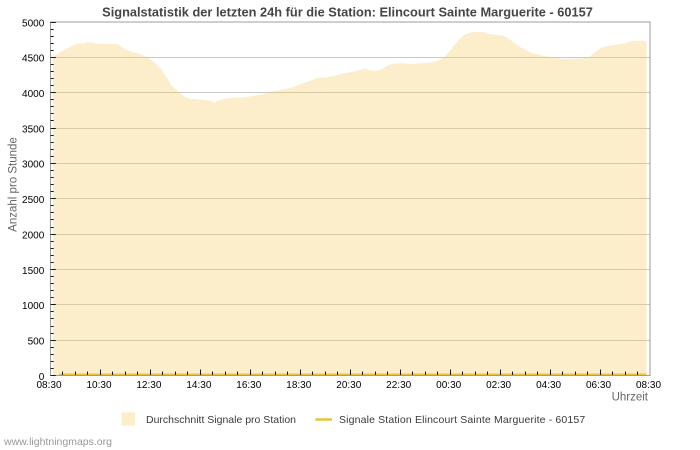 Image resolution: width=700 pixels, height=450 pixels. Describe the element at coordinates (148, 385) in the screenshot. I see `svg-text: 12:30` at that location.